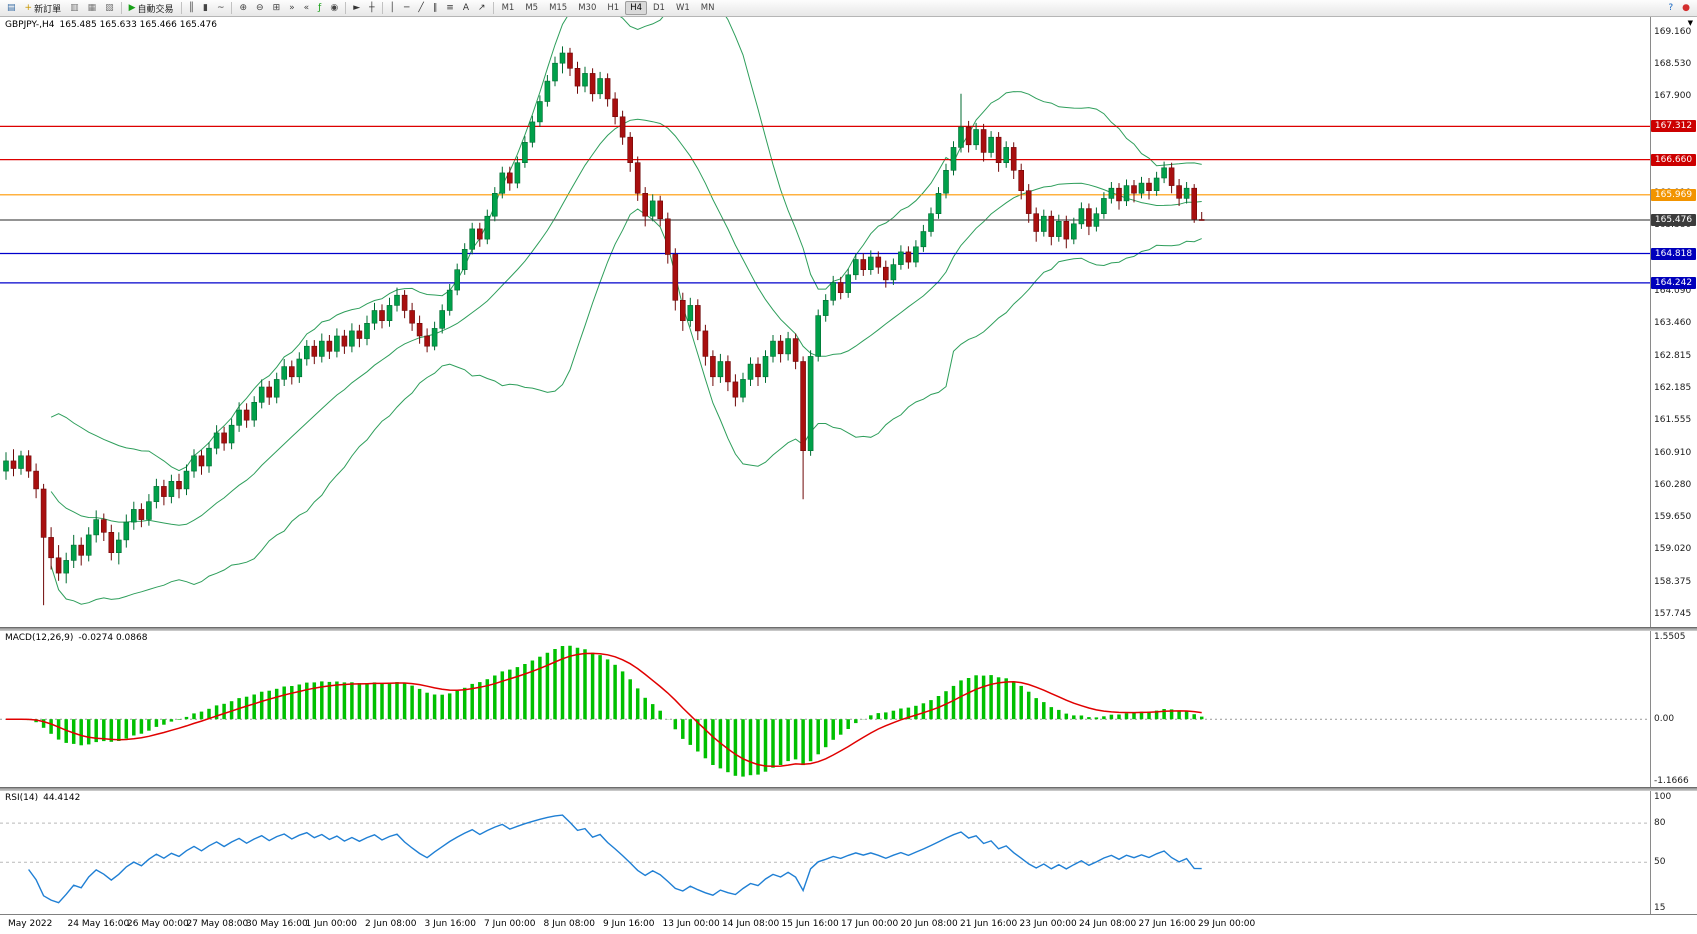 The height and width of the screenshot is (934, 1697). I want to click on rsi-axis: 100 80 50 15, so click(1673, 852).